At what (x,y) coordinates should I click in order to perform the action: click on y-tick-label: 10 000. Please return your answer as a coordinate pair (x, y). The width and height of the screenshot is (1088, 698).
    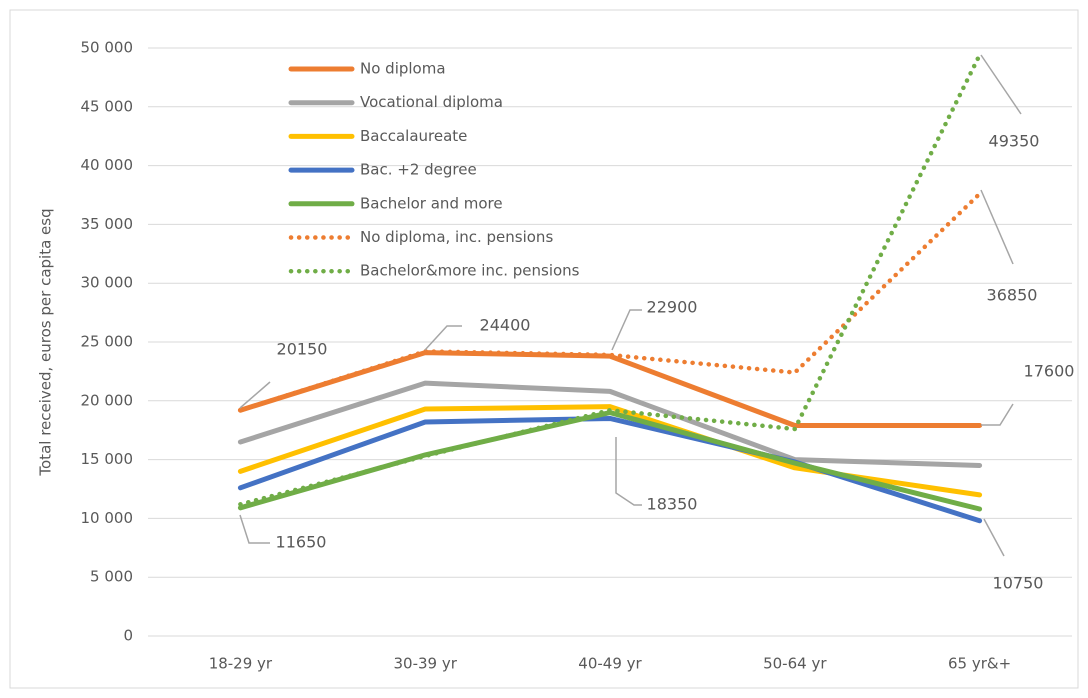
    Looking at the image, I should click on (107, 518).